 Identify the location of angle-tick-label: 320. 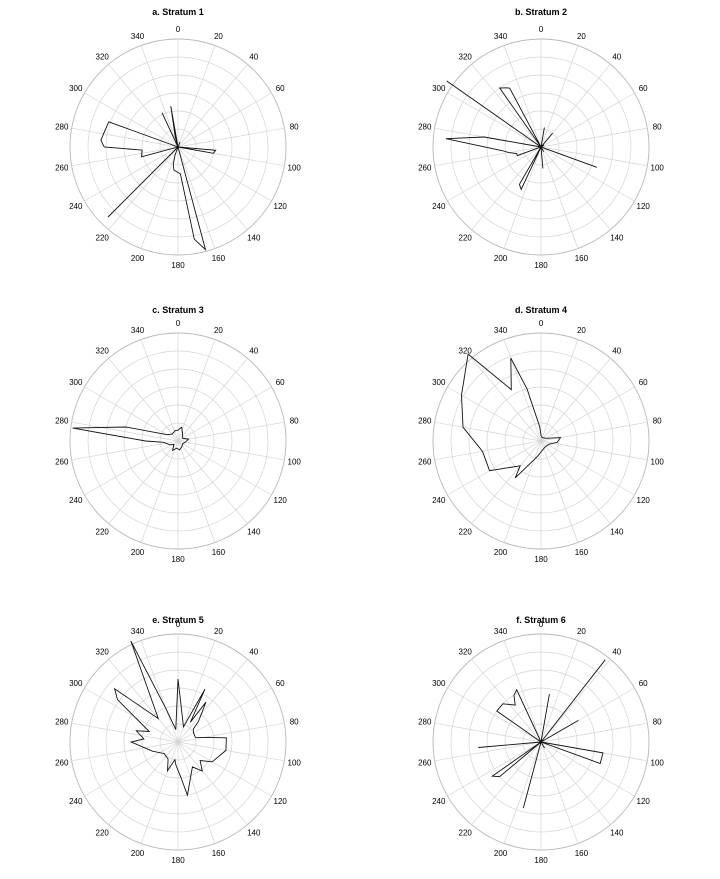
(103, 57).